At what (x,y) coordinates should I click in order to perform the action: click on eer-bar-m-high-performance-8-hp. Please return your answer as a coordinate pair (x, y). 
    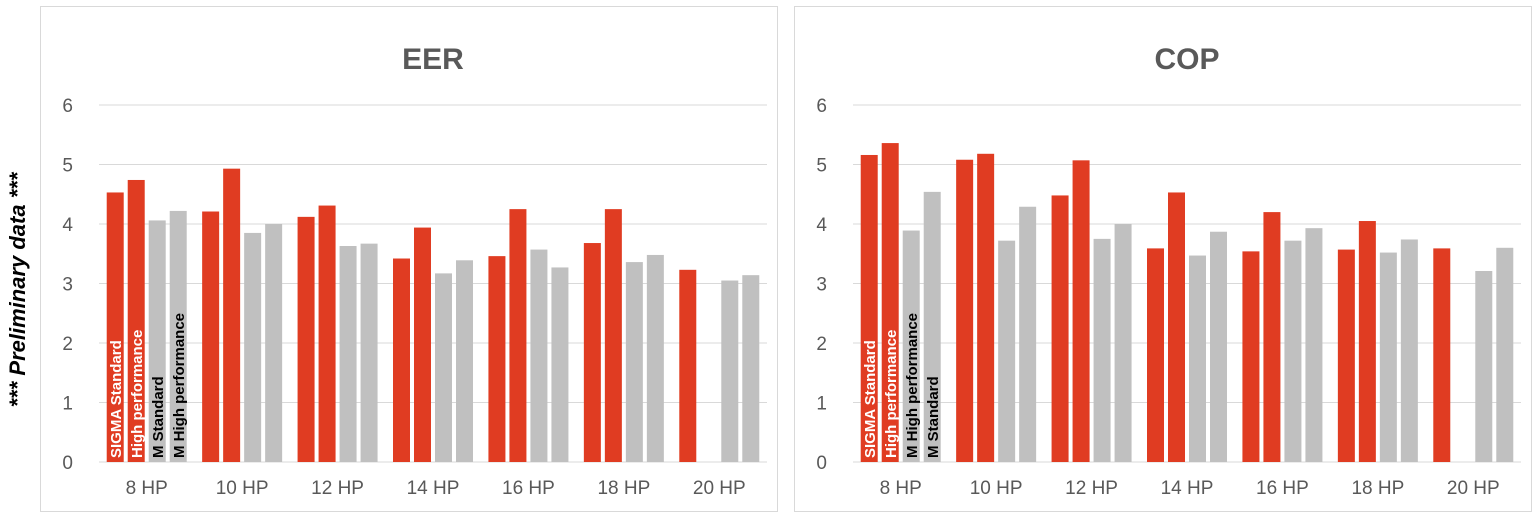
    Looking at the image, I should click on (178, 336).